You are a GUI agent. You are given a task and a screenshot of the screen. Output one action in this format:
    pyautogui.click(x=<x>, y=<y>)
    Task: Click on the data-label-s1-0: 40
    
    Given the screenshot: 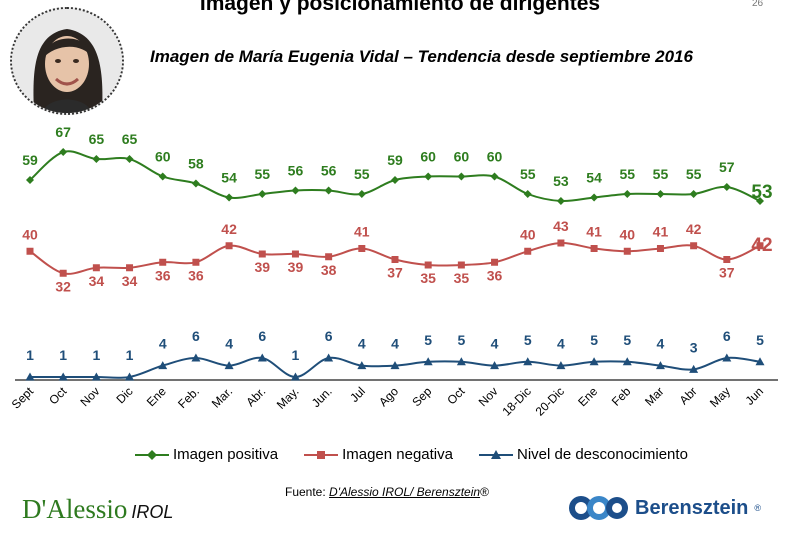 What is the action you would take?
    pyautogui.click(x=30, y=234)
    